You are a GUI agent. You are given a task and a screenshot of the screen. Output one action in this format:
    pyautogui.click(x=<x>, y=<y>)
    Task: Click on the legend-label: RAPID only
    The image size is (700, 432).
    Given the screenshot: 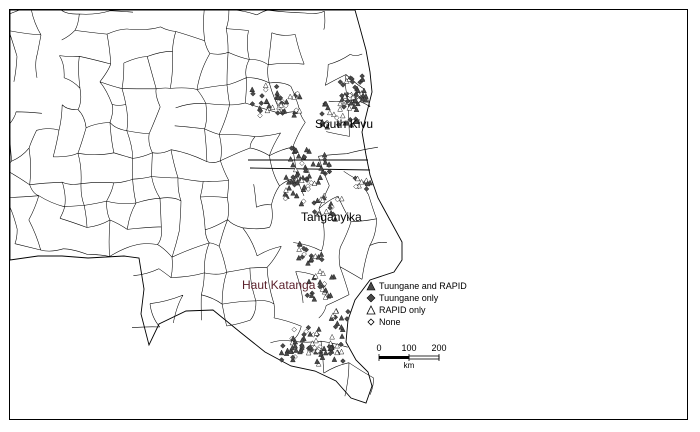 What is the action you would take?
    pyautogui.click(x=402, y=310)
    